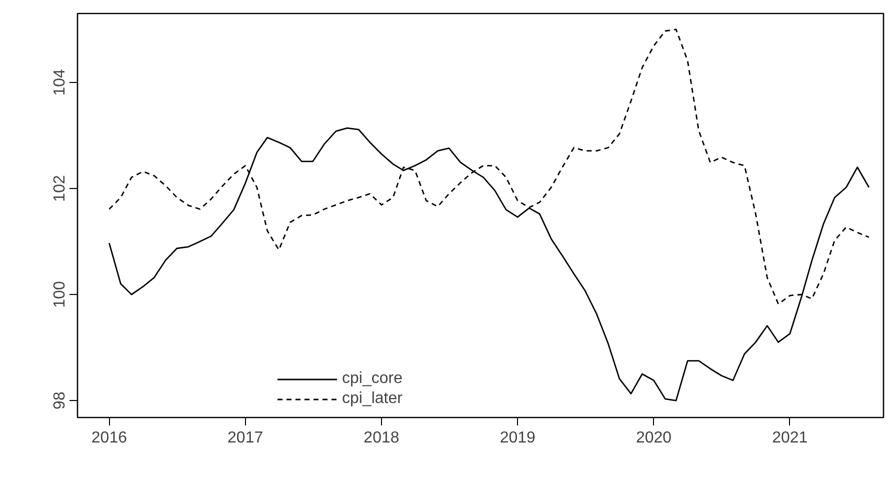 This screenshot has height=479, width=893. What do you see at coordinates (60, 401) in the screenshot?
I see `y-tick-label: 98` at bounding box center [60, 401].